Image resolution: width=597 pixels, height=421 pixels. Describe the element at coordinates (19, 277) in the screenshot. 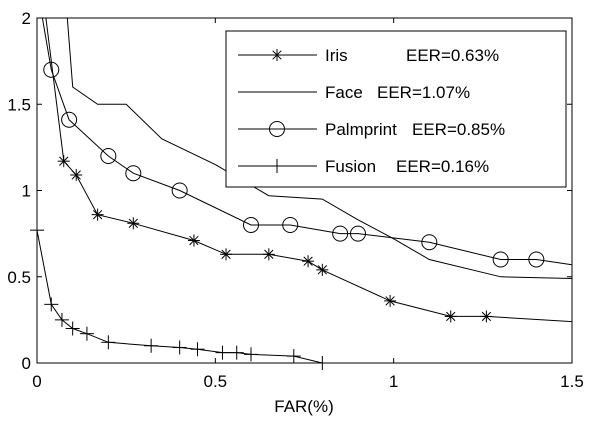

I see `y-tick-label: 0.5` at that location.